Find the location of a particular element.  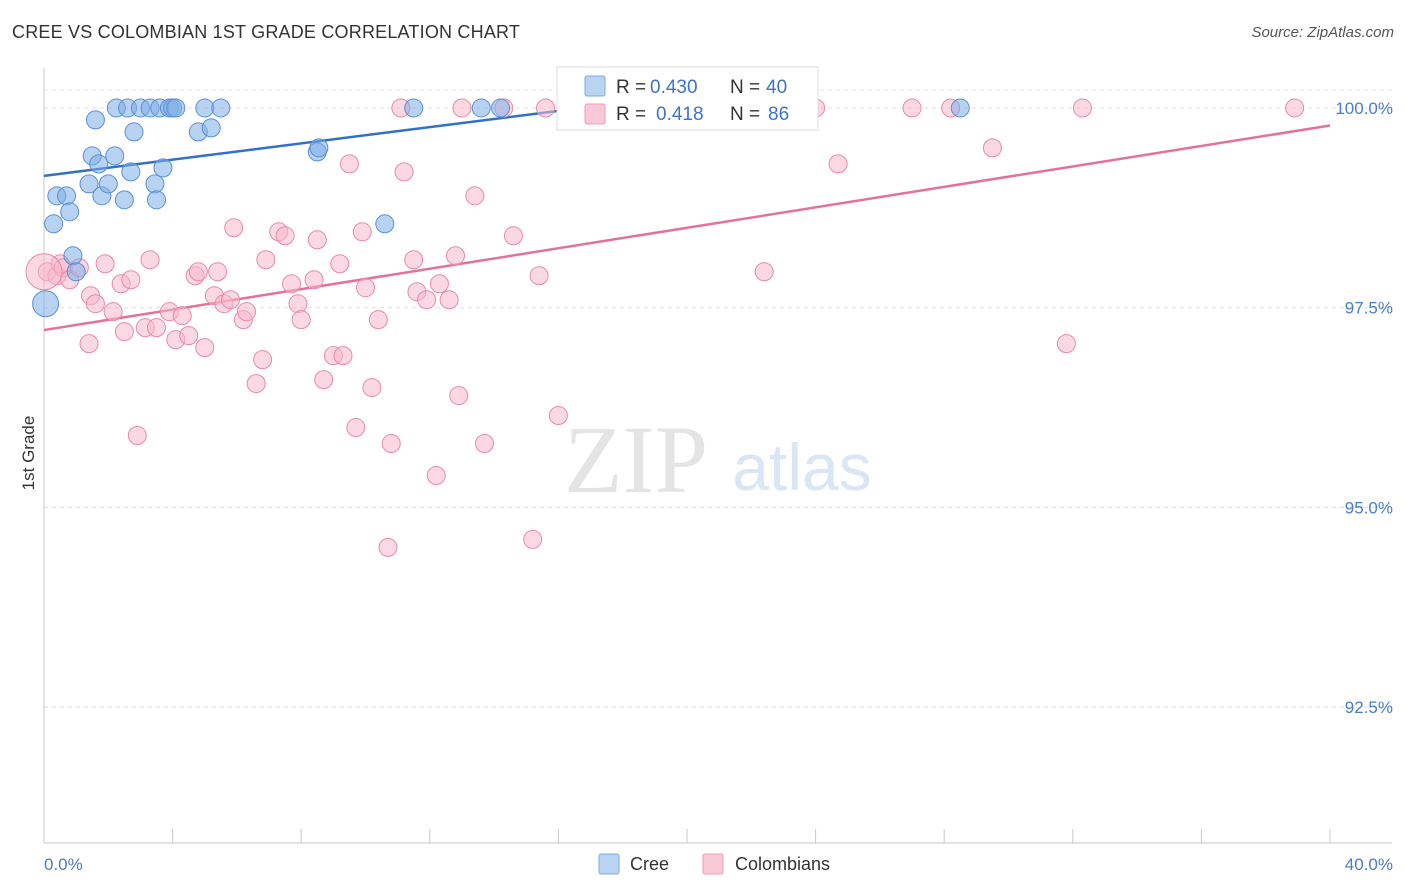

y-tick-labels: 92.5% 95.0% 97.5% 100.0% is located at coordinates (1364, 408).